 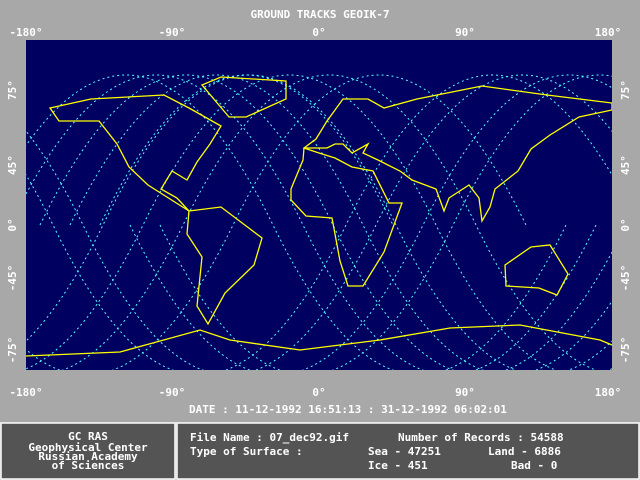 What do you see at coordinates (524, 451) in the screenshot?
I see `land: Land - 6886` at bounding box center [524, 451].